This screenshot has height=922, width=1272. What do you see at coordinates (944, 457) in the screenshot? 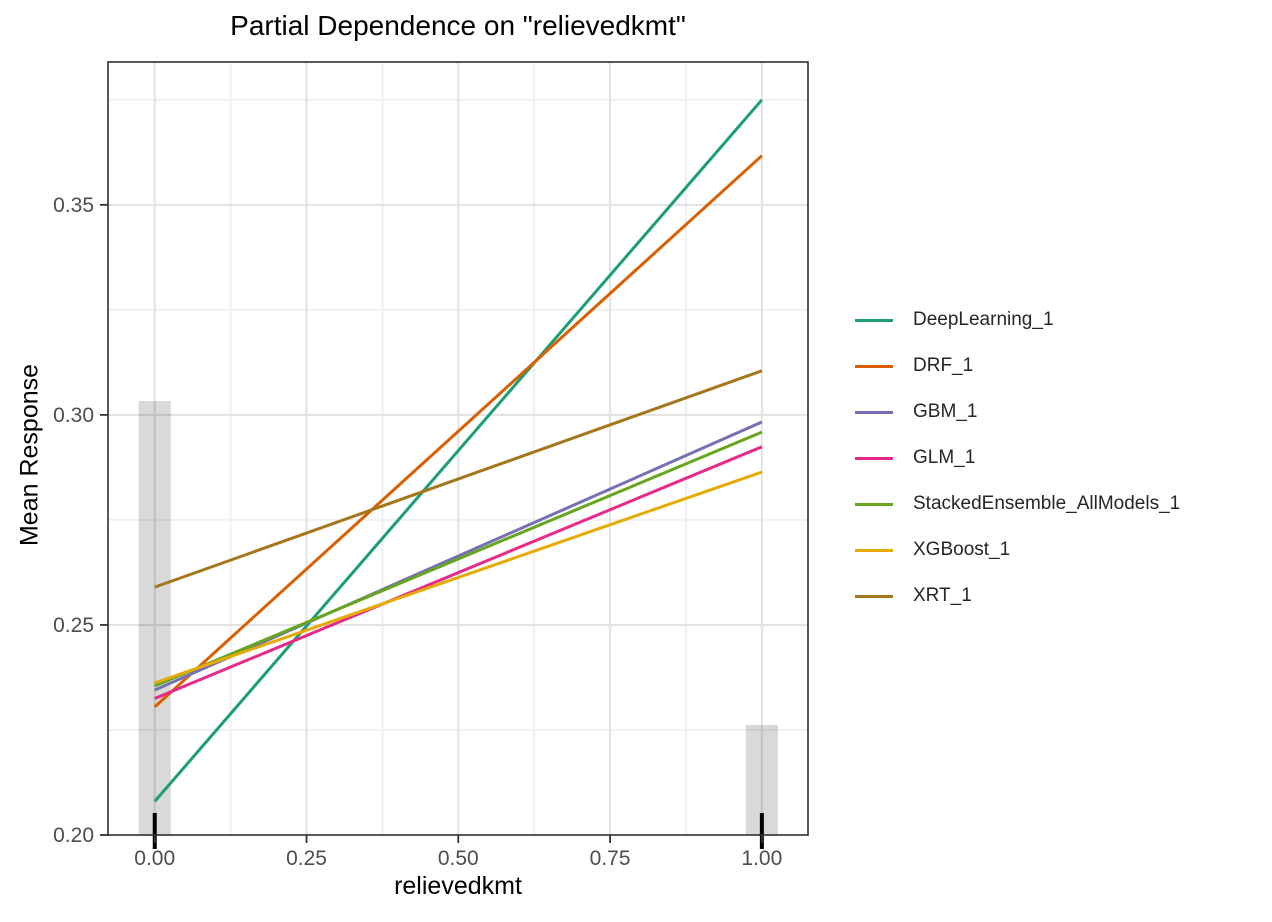
I see `legend-label: GLM_1` at bounding box center [944, 457].